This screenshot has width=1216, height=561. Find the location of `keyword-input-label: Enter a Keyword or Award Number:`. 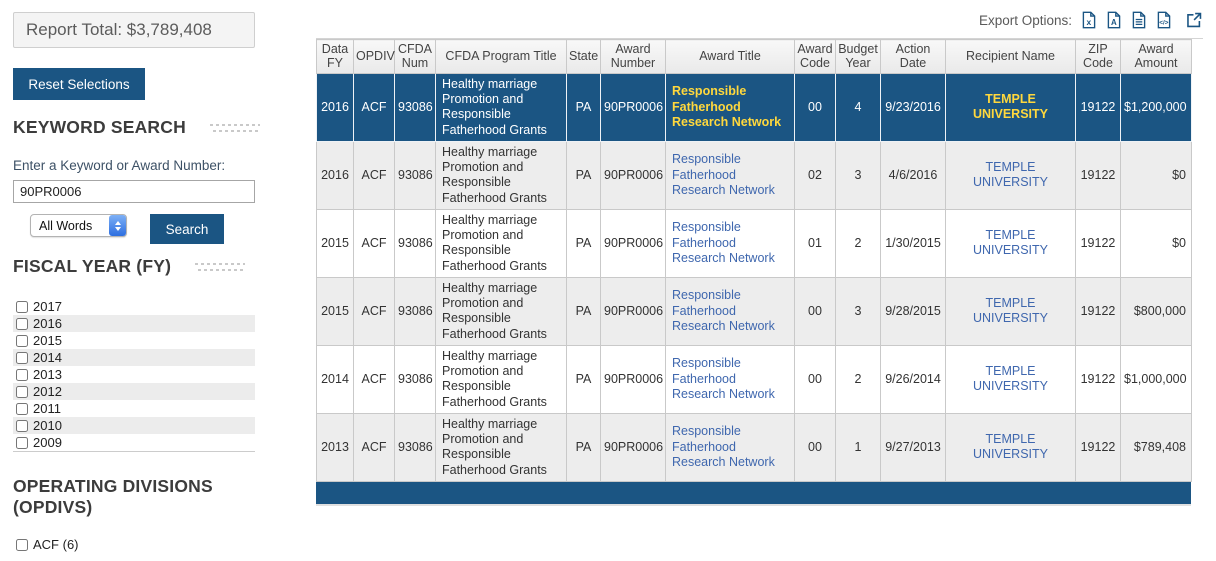

keyword-input-label: Enter a Keyword or Award Number: is located at coordinates (119, 165).